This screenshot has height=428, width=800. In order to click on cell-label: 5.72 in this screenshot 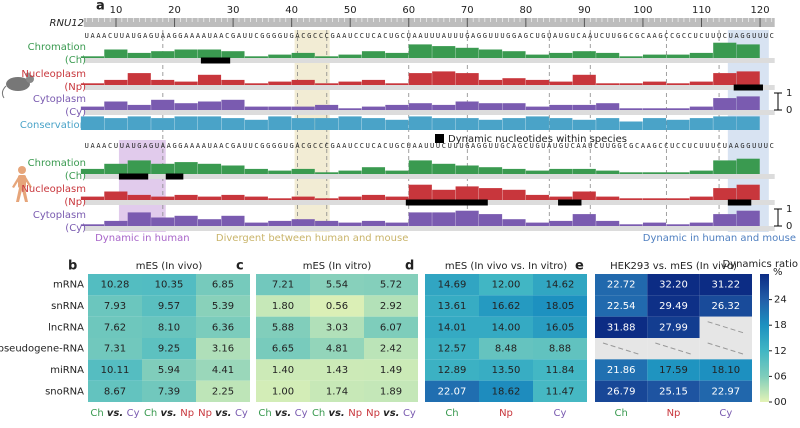, I will do `click(391, 285)`.